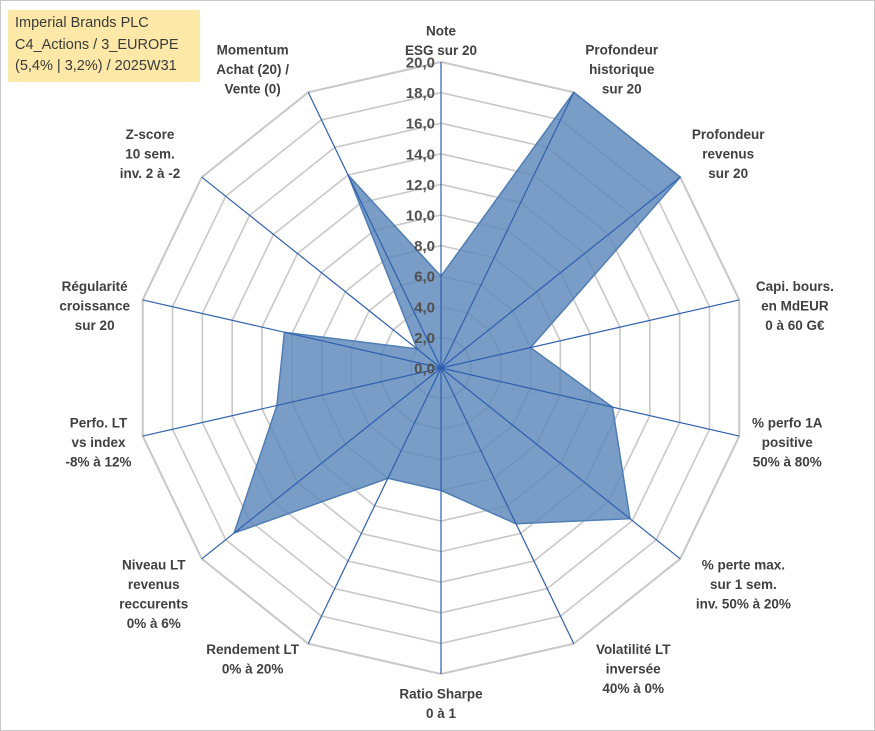 The width and height of the screenshot is (875, 731). Describe the element at coordinates (253, 669) in the screenshot. I see `axis-label-8-line-1: 0% à 20%` at that location.